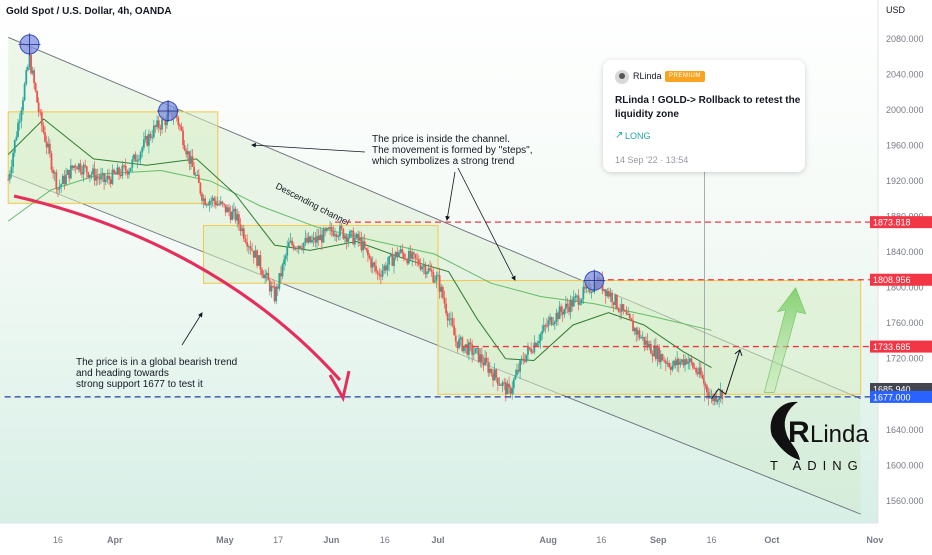  Describe the element at coordinates (738, 353) in the screenshot. I see `projection-arrowhead` at that location.